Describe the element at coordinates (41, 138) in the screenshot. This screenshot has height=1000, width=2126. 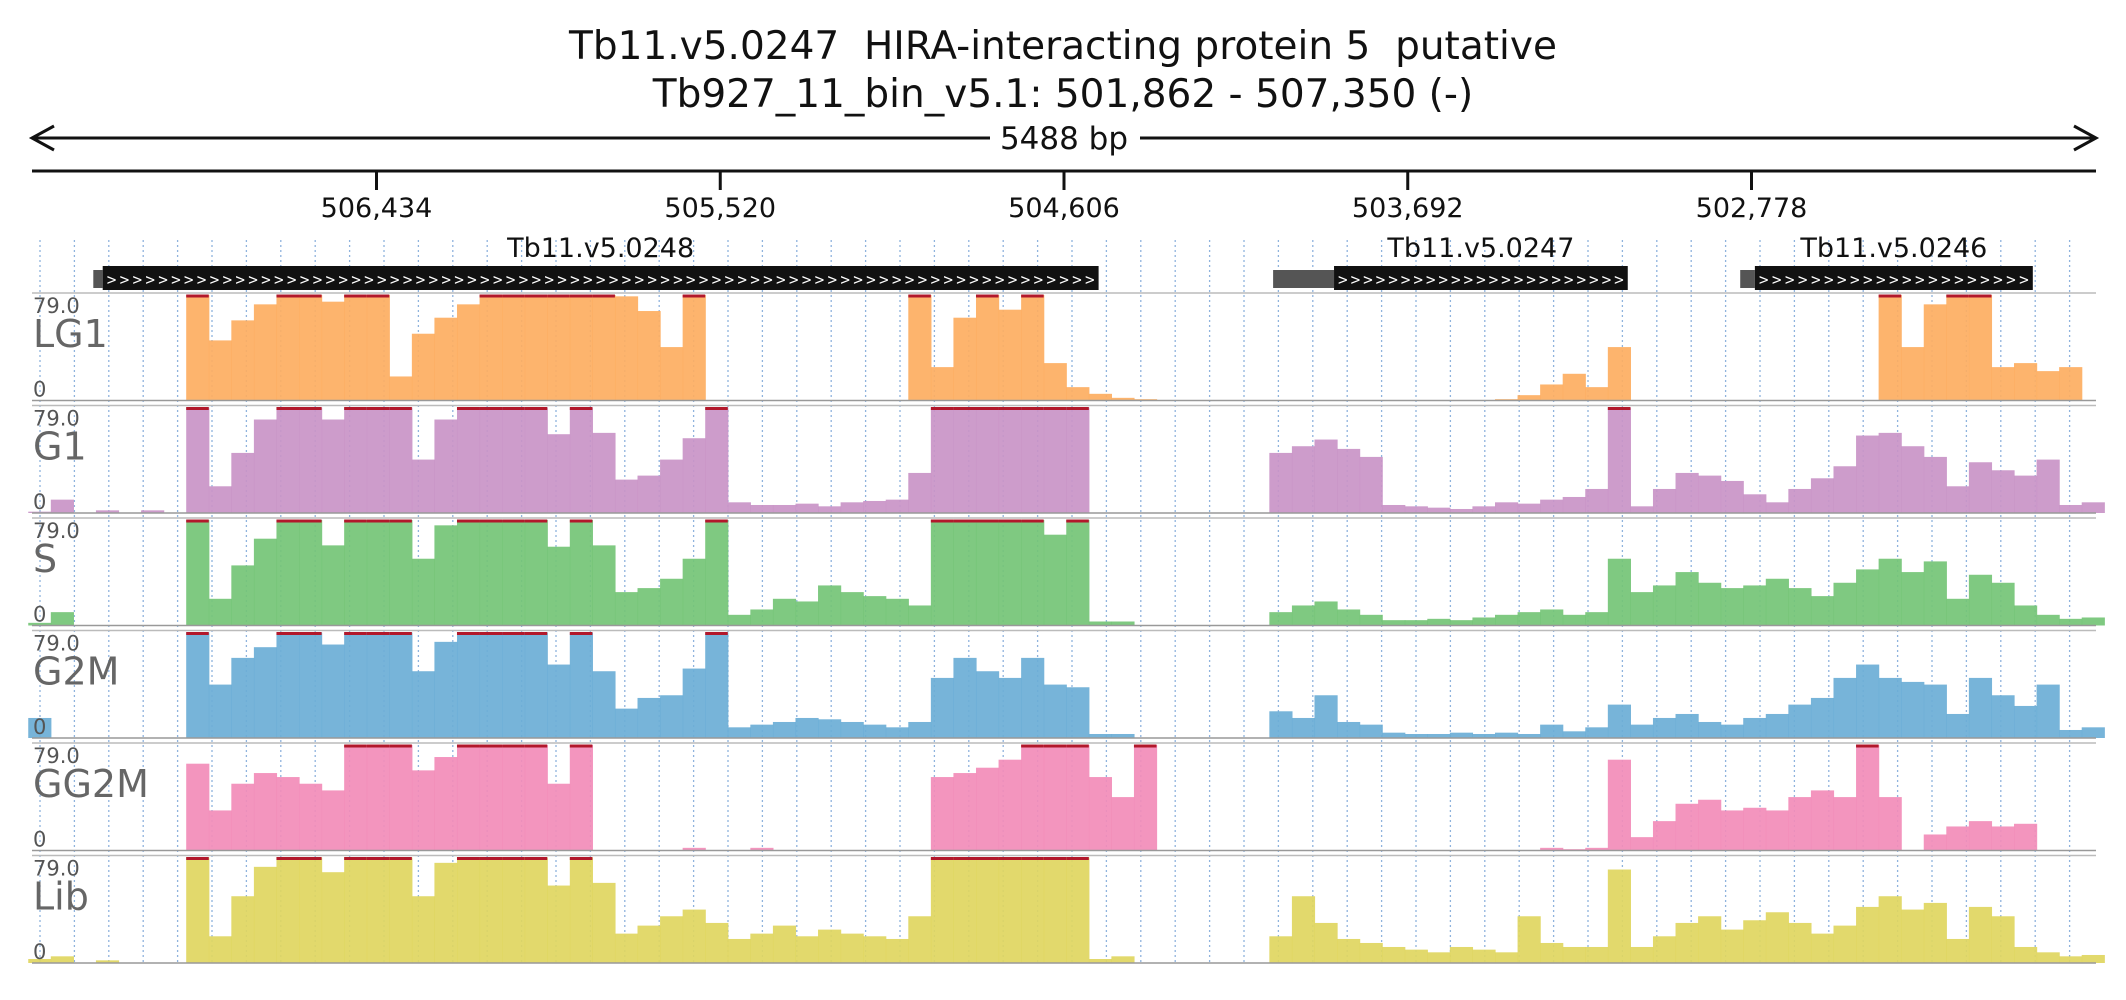
I see `span-arrow-left-head` at that location.